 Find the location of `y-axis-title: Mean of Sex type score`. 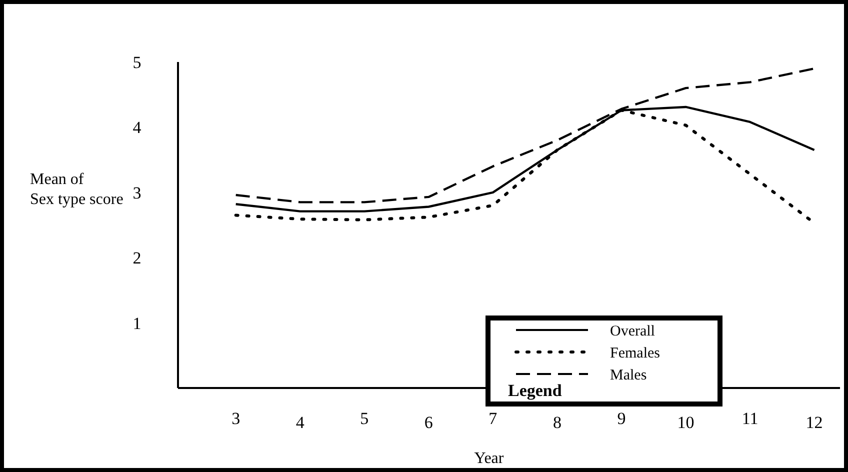

y-axis-title: Mean of Sex type score is located at coordinates (77, 189).